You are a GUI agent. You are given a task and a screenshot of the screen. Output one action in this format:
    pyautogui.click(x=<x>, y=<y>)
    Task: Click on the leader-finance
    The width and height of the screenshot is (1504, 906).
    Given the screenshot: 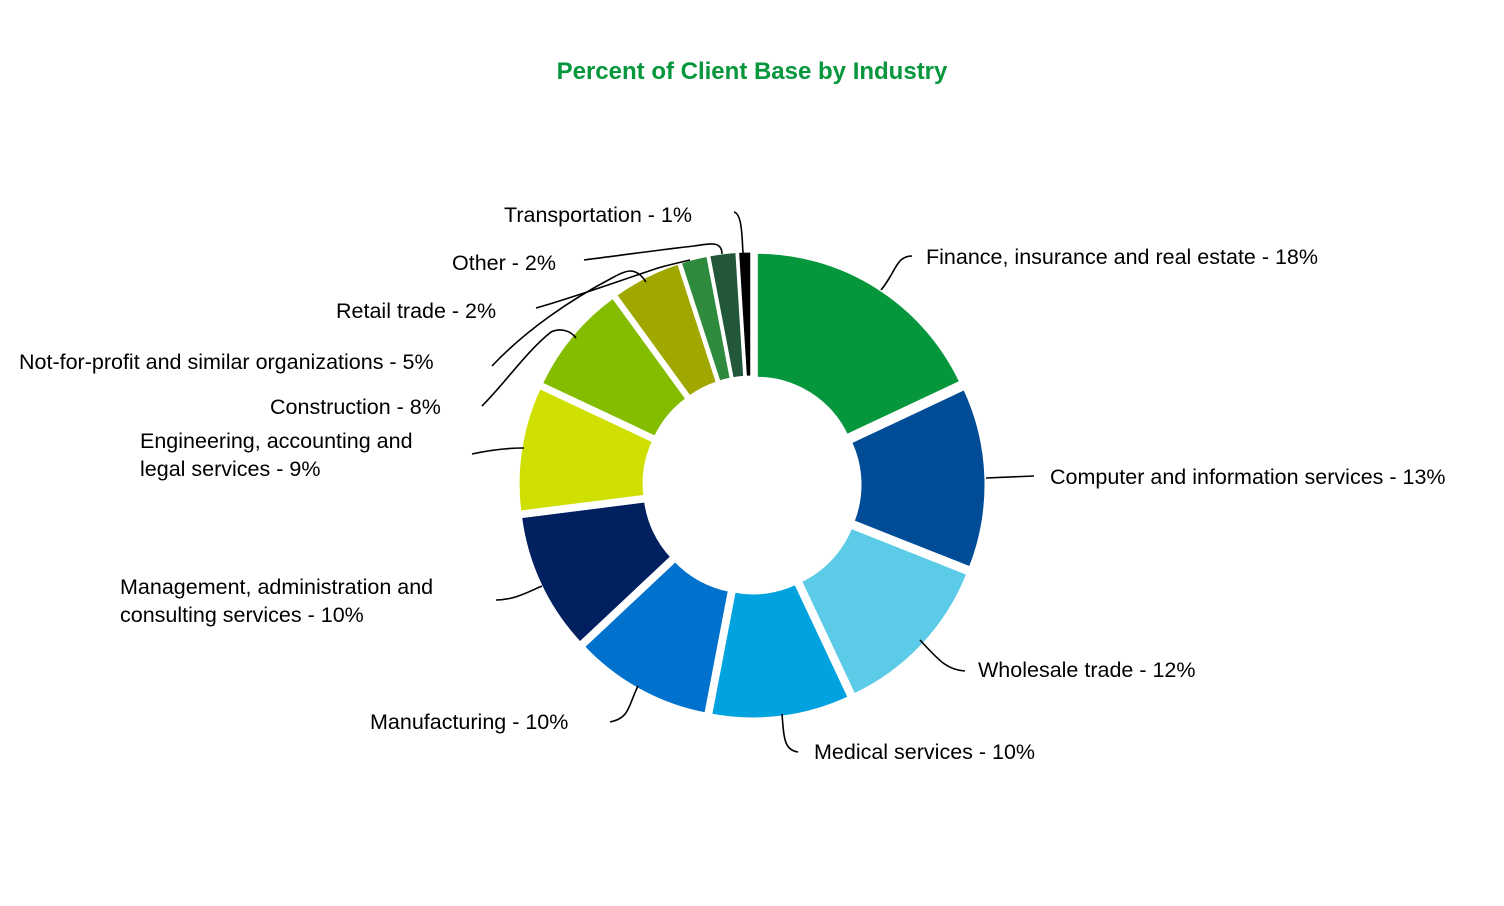 What is the action you would take?
    pyautogui.click(x=896, y=273)
    